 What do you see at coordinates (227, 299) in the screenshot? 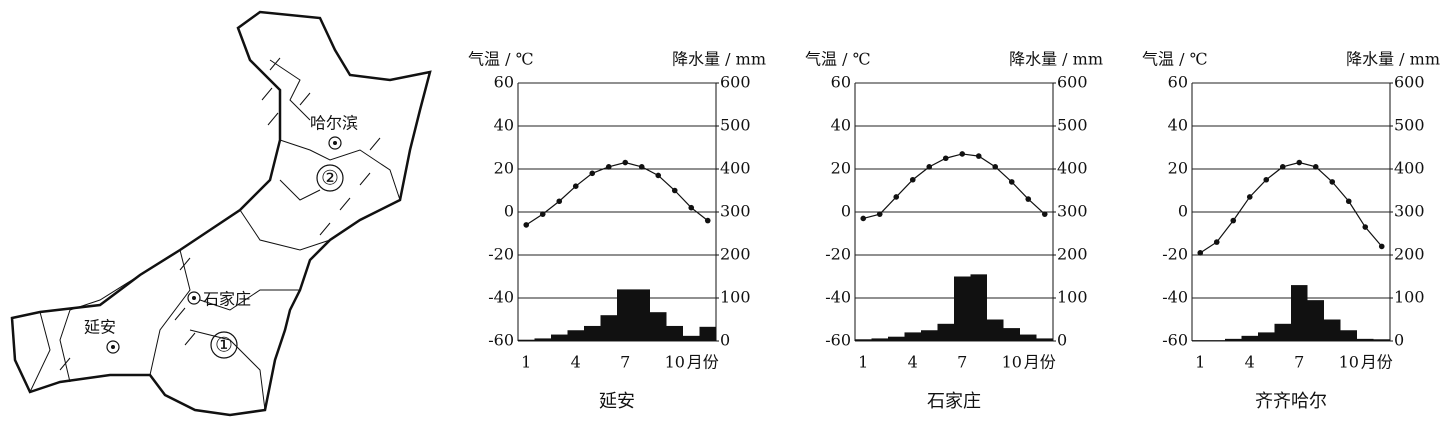
I see `city-label: 石家庄` at bounding box center [227, 299].